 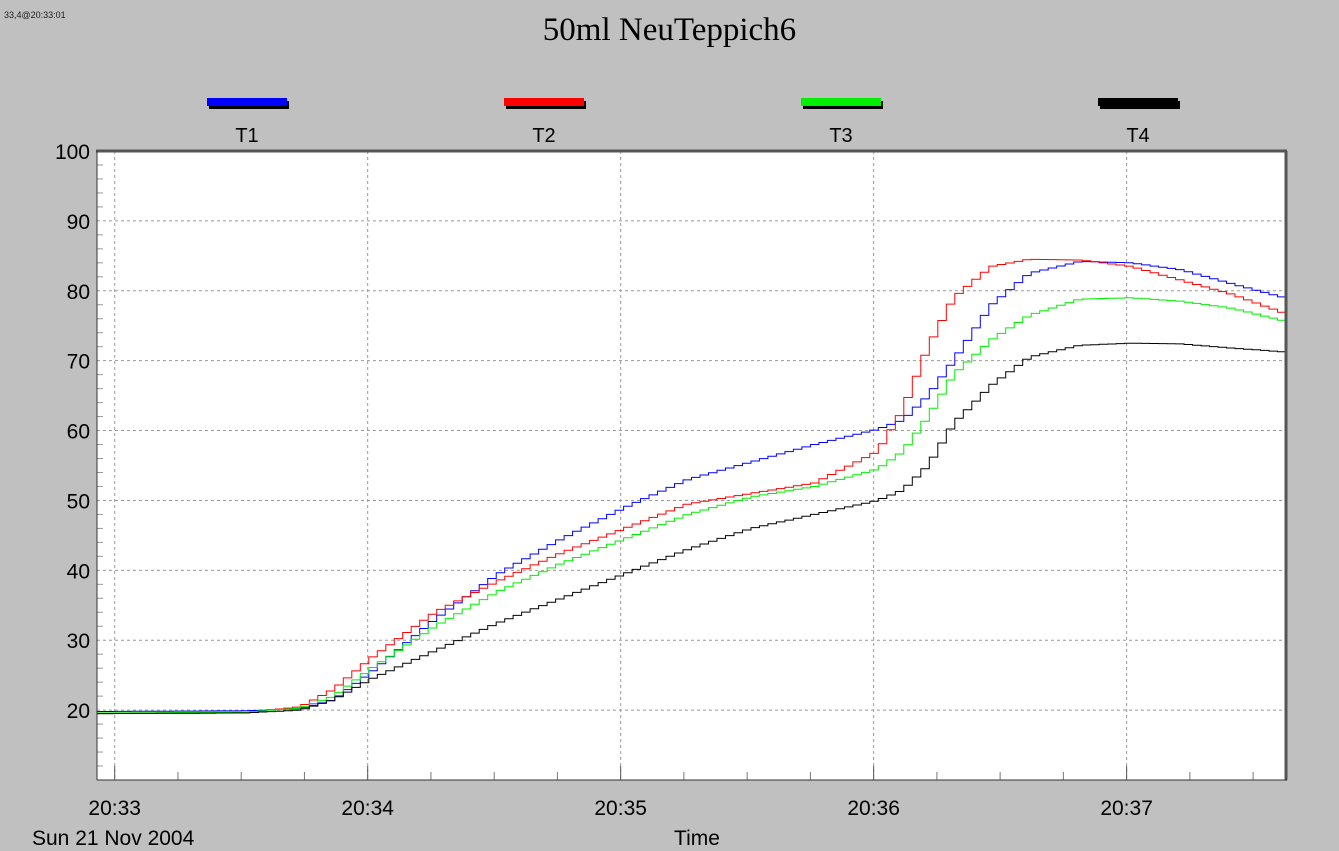 What do you see at coordinates (697, 838) in the screenshot?
I see `x-axis-title: Time` at bounding box center [697, 838].